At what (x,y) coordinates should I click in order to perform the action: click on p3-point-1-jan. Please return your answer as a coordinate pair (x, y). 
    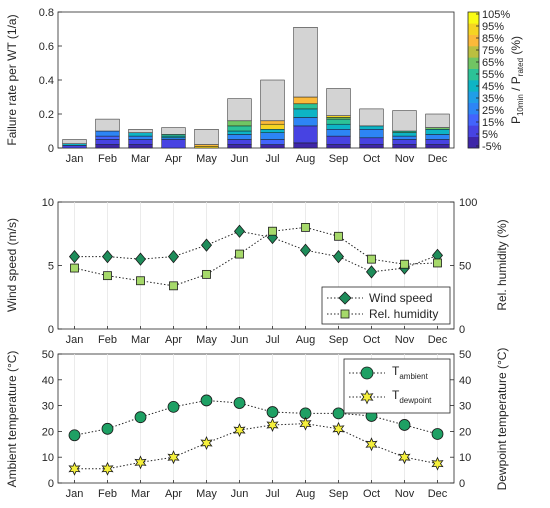
    Looking at the image, I should click on (74, 468).